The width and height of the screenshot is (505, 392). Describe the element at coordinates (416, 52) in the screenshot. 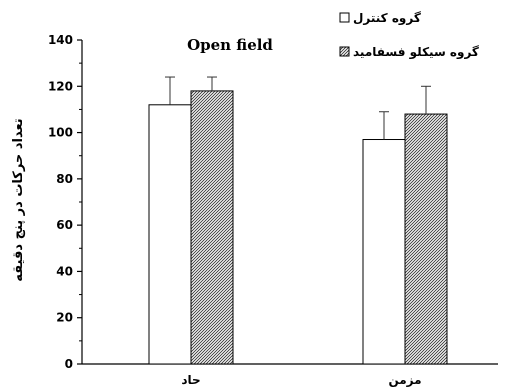

I see `legend-label: گروه سیکلو فسفامید` at that location.